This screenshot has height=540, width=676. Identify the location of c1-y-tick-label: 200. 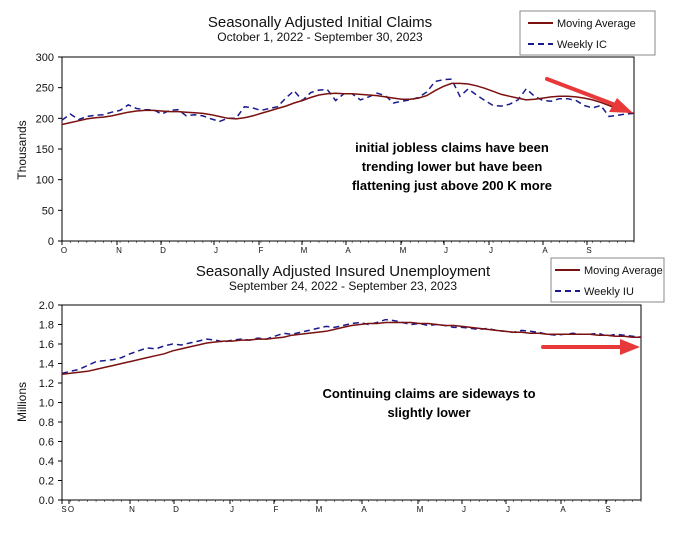
(45, 119).